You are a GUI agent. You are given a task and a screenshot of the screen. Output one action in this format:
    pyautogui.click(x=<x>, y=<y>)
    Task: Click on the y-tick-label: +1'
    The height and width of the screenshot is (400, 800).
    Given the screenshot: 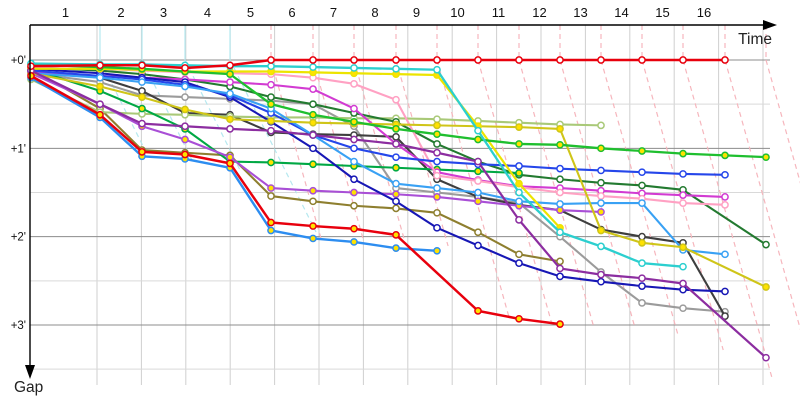 What is the action you would take?
    pyautogui.click(x=18, y=149)
    